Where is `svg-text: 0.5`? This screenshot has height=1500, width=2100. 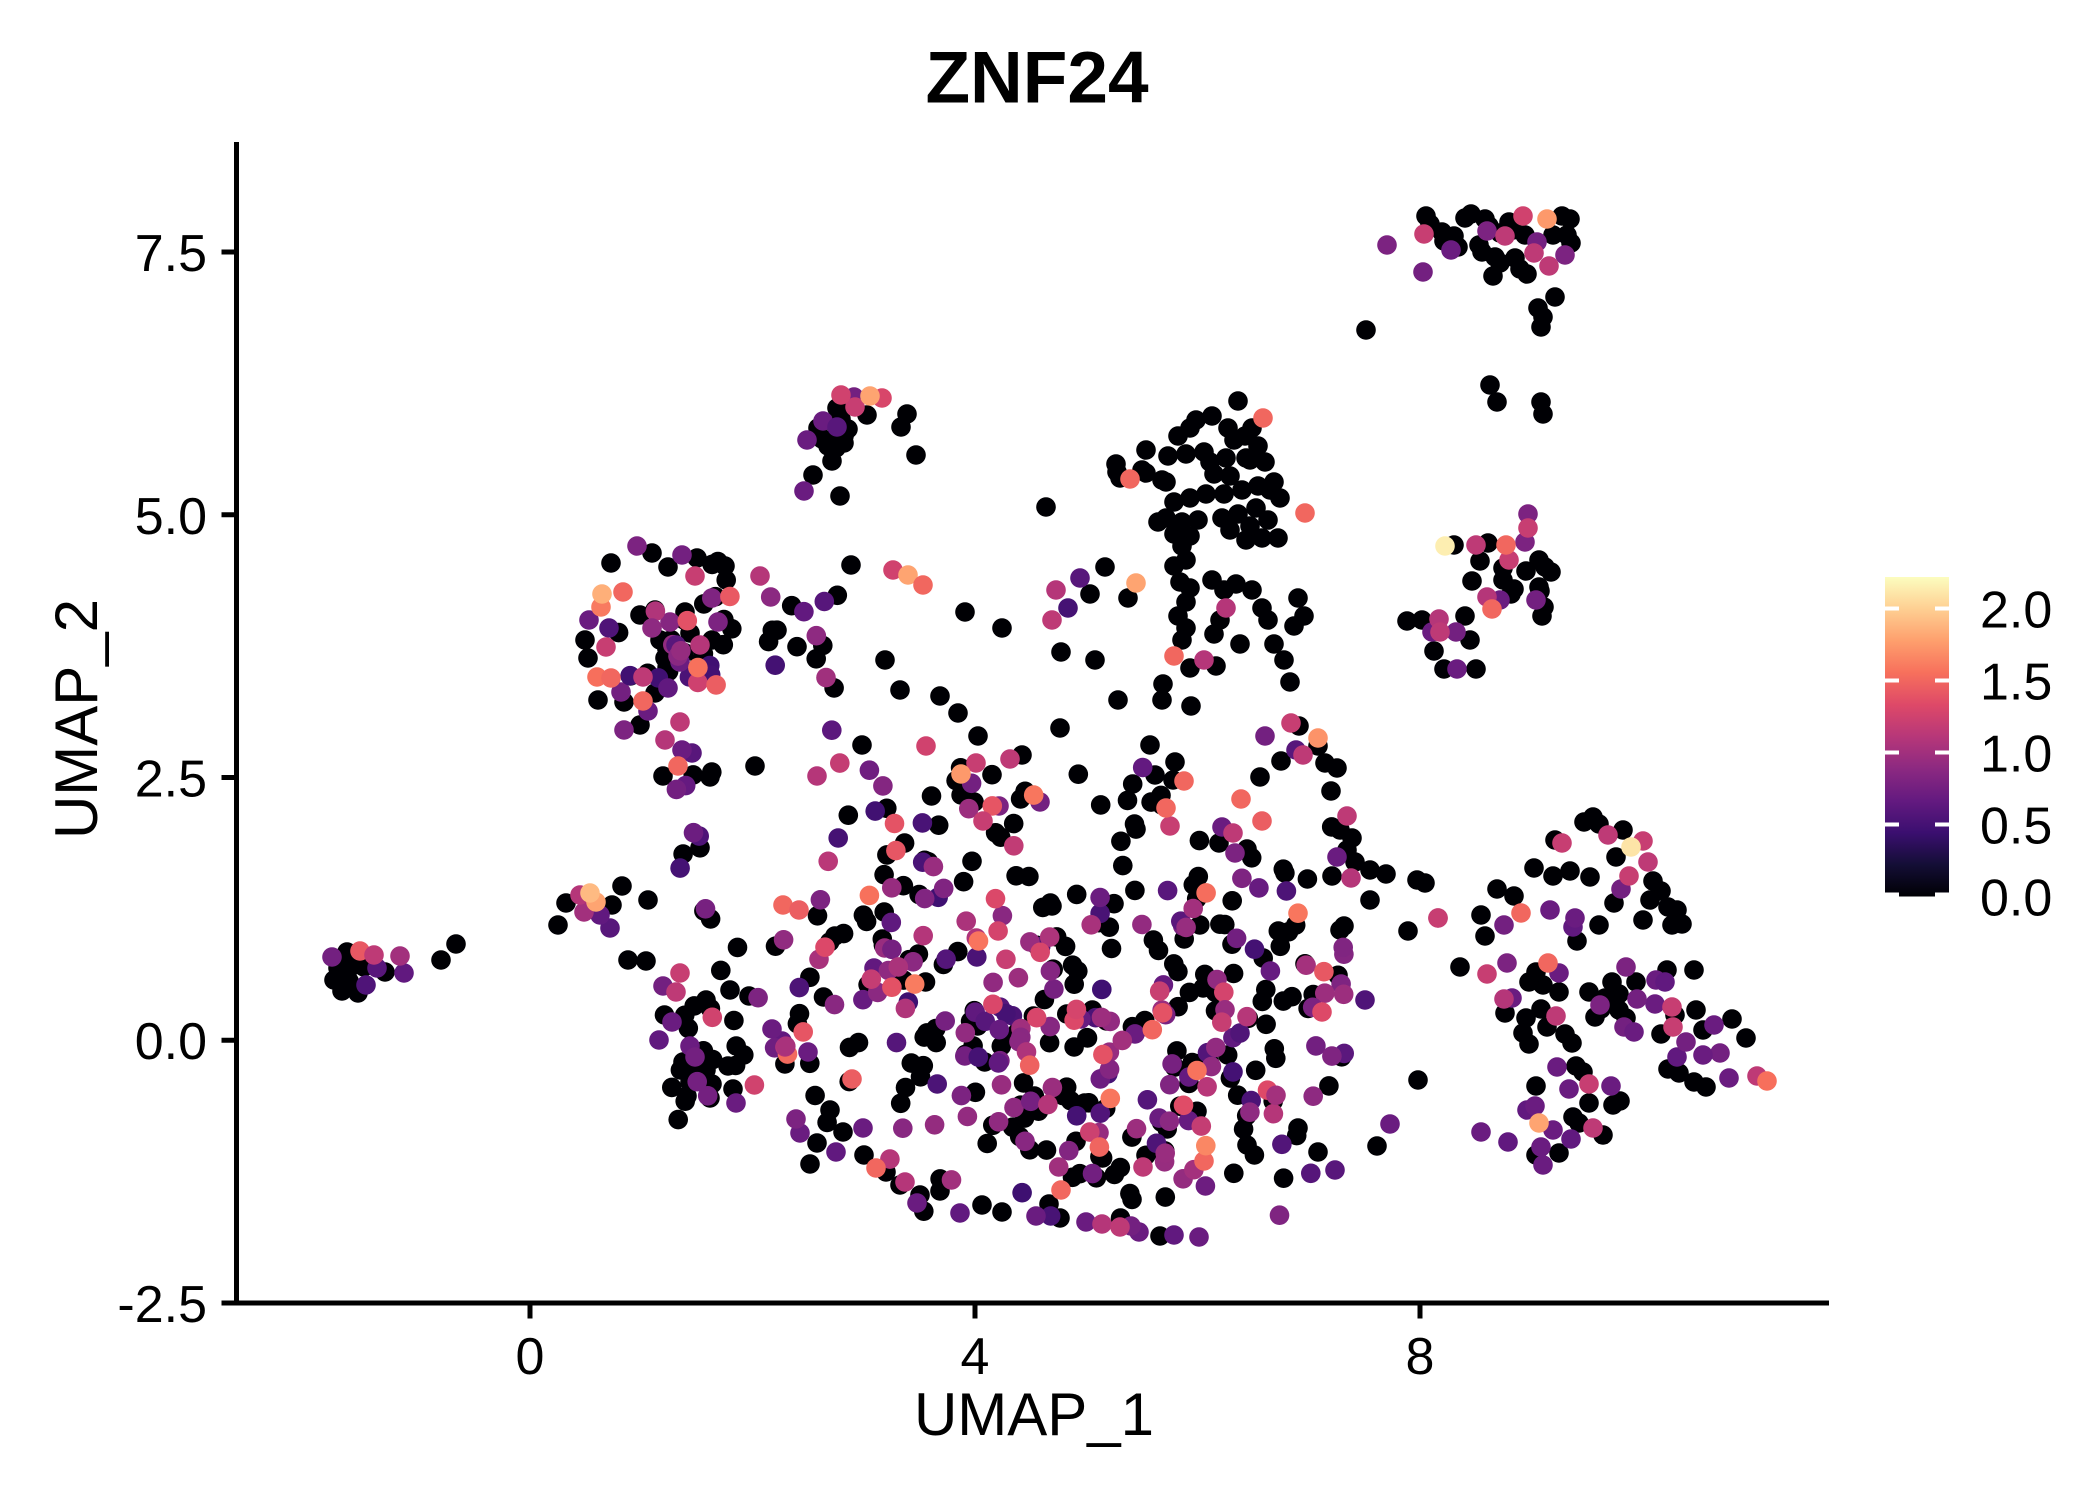 svg-text: 0.5 is located at coordinates (2016, 827).